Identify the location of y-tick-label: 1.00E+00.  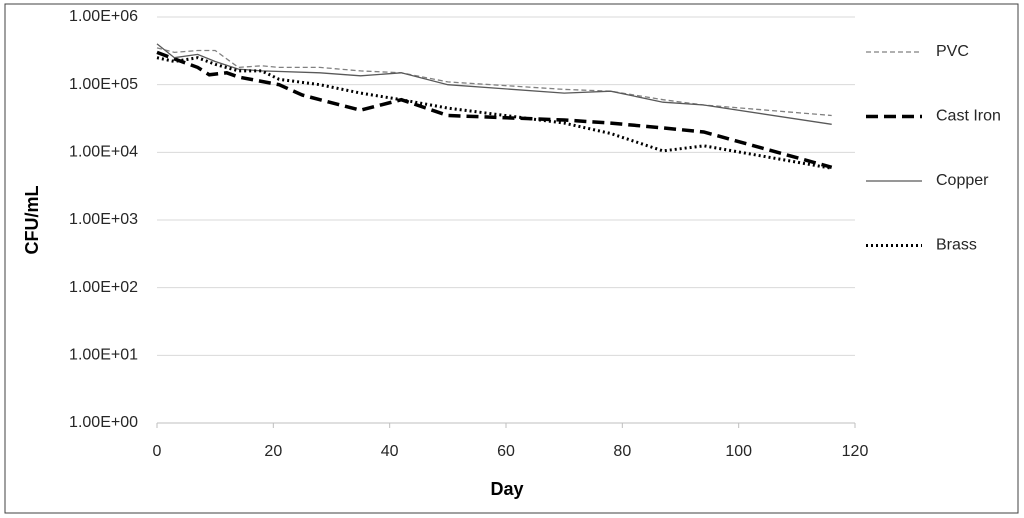
(103, 422).